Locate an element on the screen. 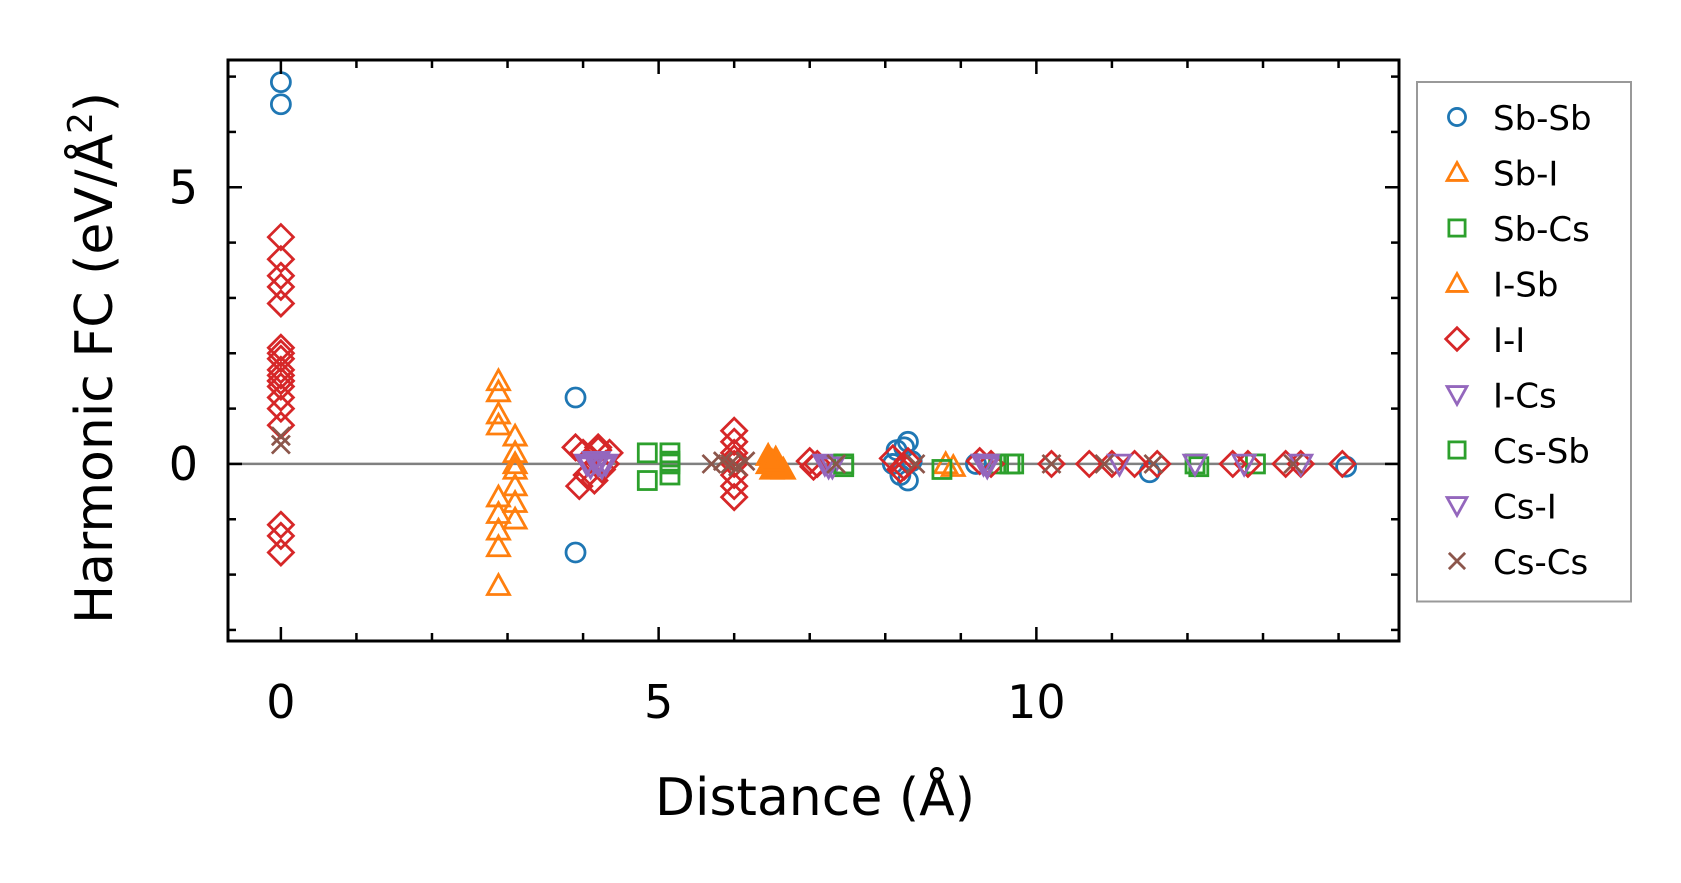  y-tick-label: 5 is located at coordinates (183, 187).